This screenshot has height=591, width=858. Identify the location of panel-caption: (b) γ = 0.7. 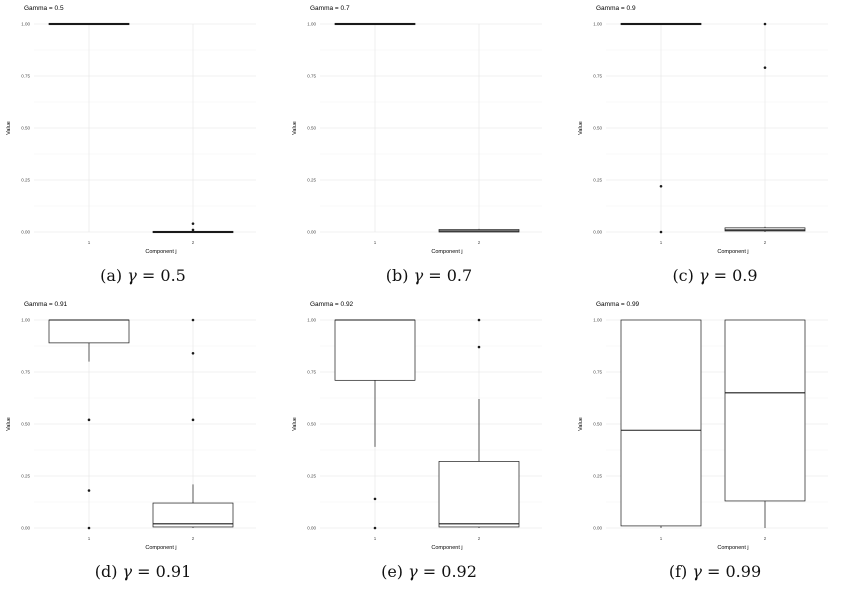
(429, 275).